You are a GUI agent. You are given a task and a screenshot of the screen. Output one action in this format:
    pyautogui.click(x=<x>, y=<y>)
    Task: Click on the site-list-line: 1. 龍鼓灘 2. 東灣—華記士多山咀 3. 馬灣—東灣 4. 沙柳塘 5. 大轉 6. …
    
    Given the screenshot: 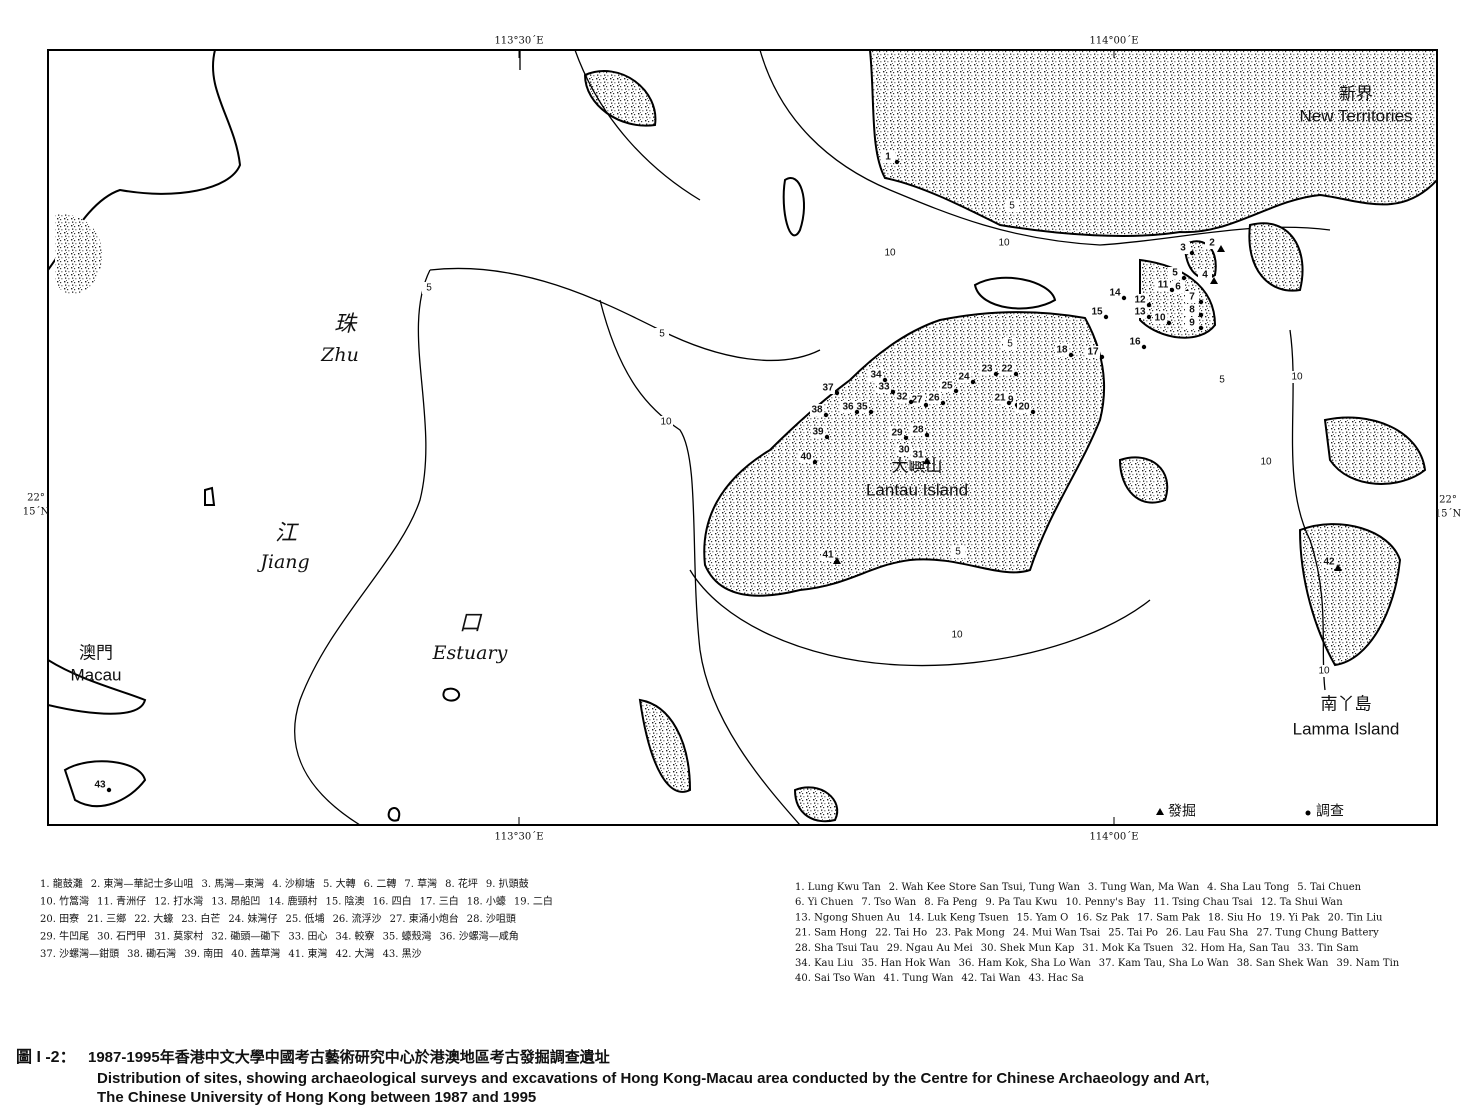 What is the action you would take?
    pyautogui.click(x=284, y=883)
    